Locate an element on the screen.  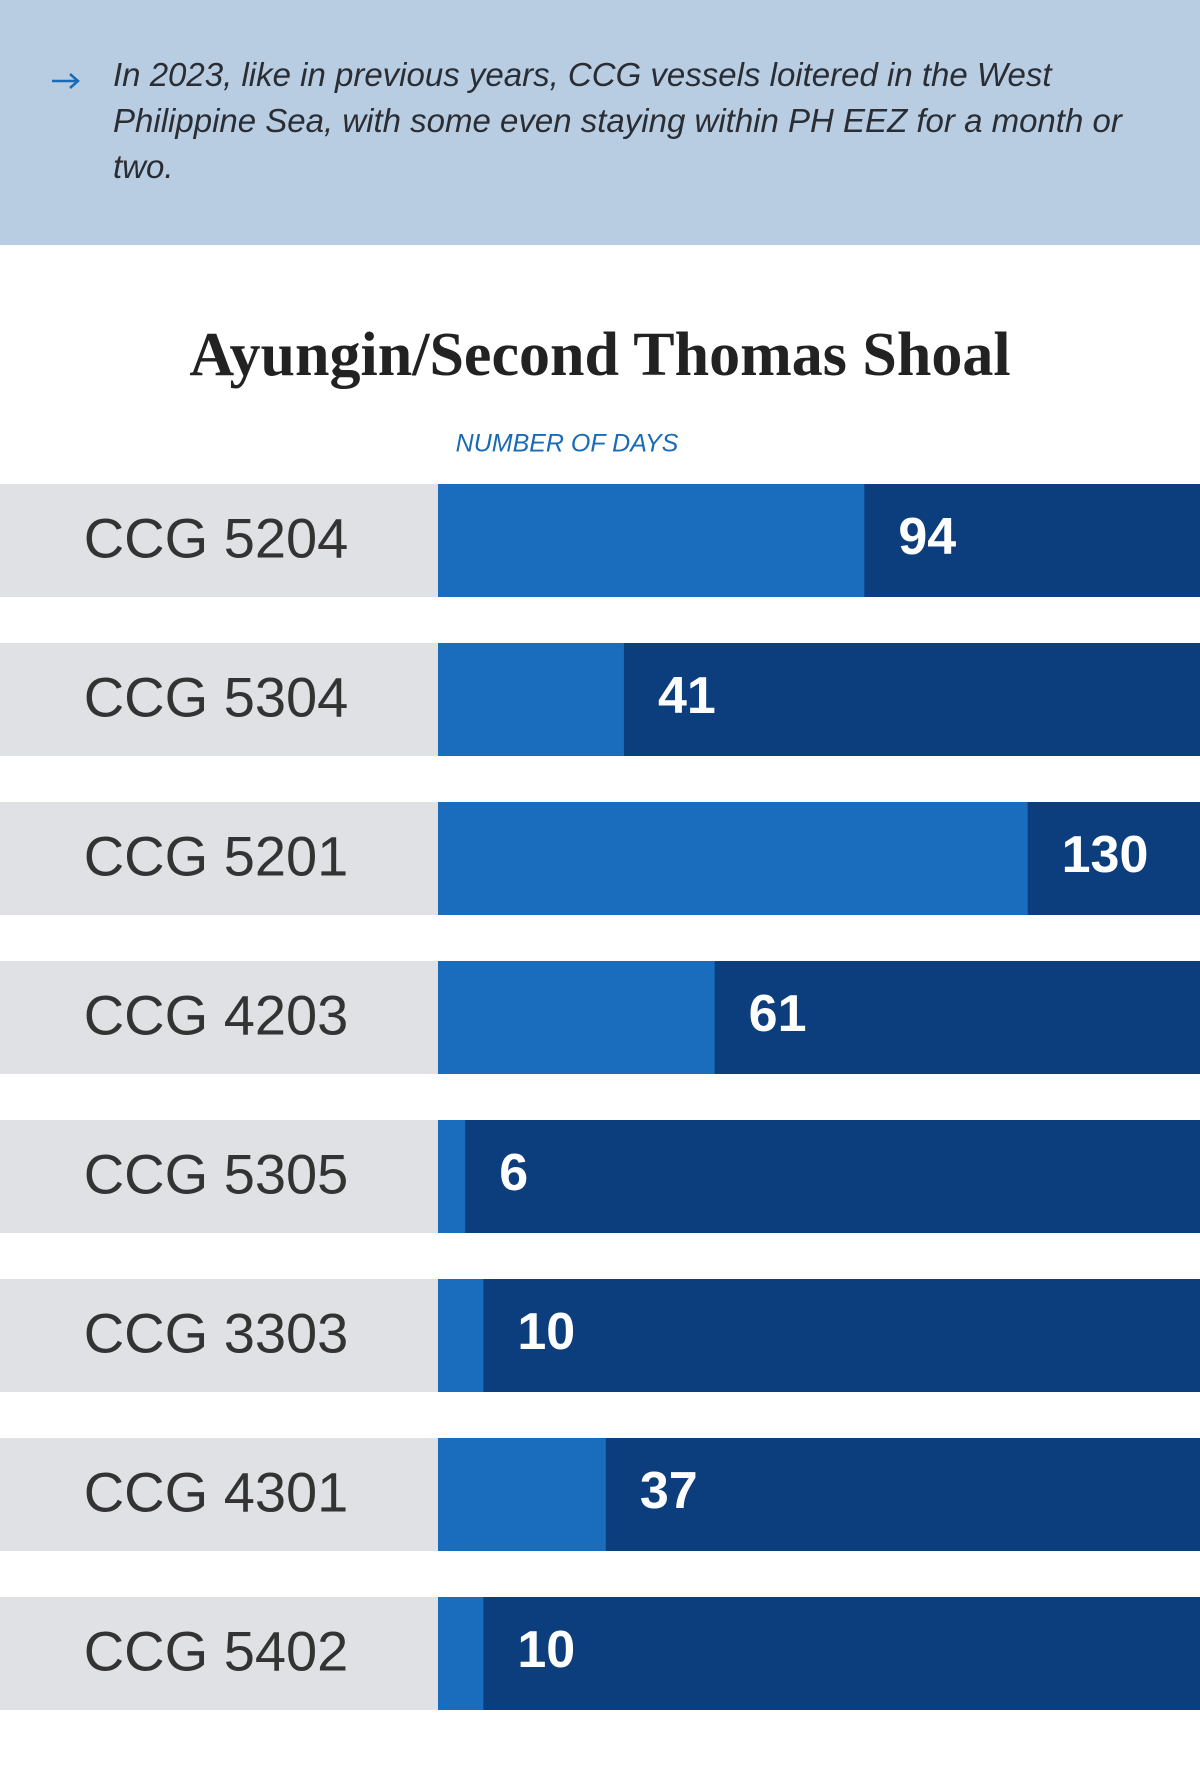
value-label: 94 is located at coordinates (927, 537).